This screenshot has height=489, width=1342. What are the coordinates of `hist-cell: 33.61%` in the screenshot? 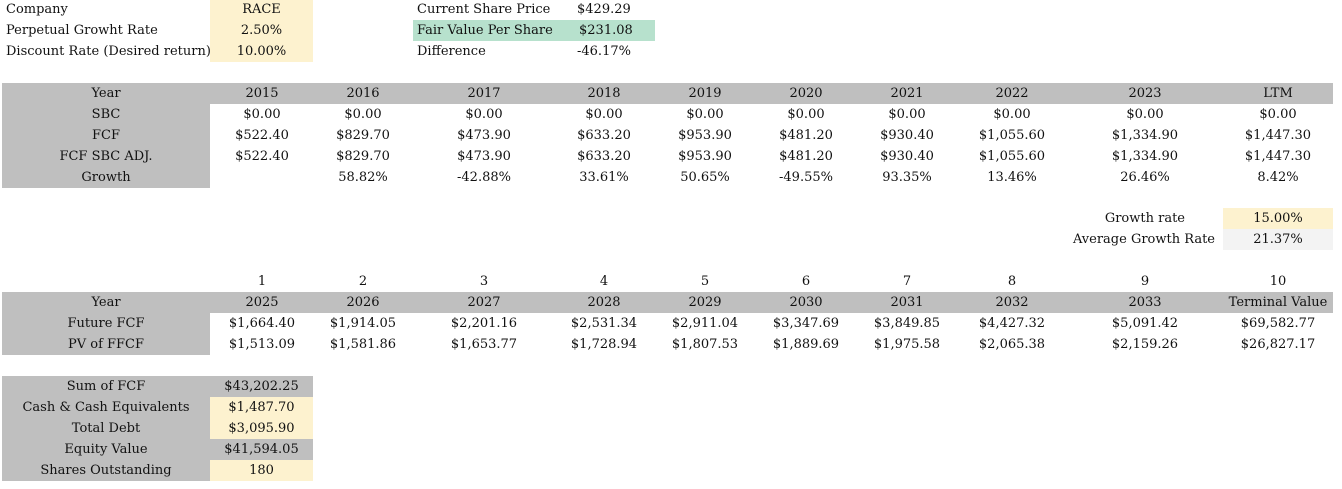 It's located at (604, 177).